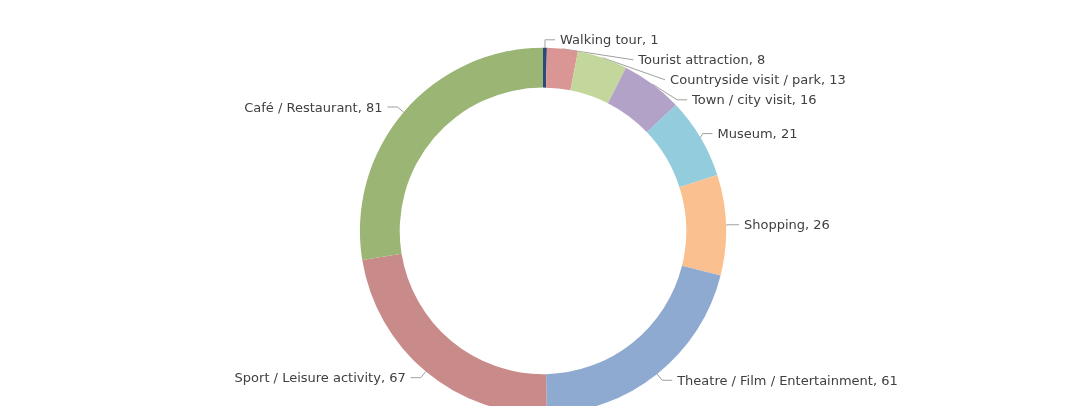  I want to click on slice-label: Café / Restaurant, 81, so click(313, 107).